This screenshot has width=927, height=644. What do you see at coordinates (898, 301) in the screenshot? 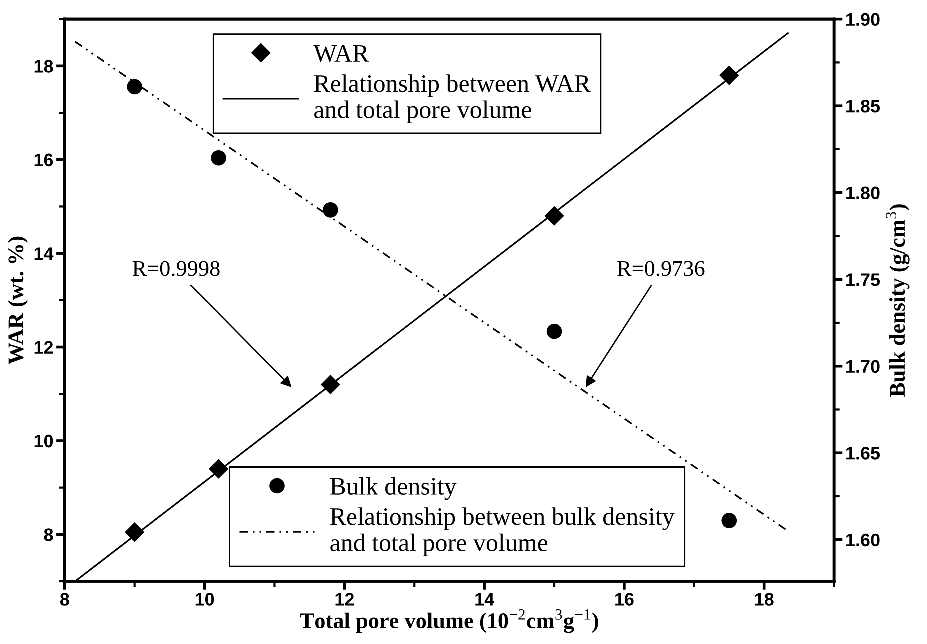
I see `y2-axis-title: Bulk density (g/cm$^{3}$)` at bounding box center [898, 301].